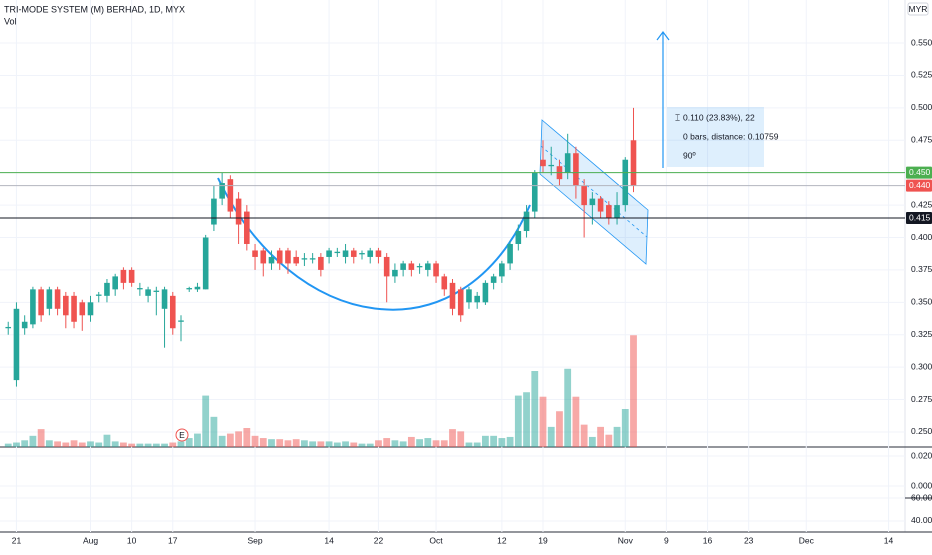 The width and height of the screenshot is (932, 555). Describe the element at coordinates (920, 185) in the screenshot. I see `price-label: 0.440` at that location.